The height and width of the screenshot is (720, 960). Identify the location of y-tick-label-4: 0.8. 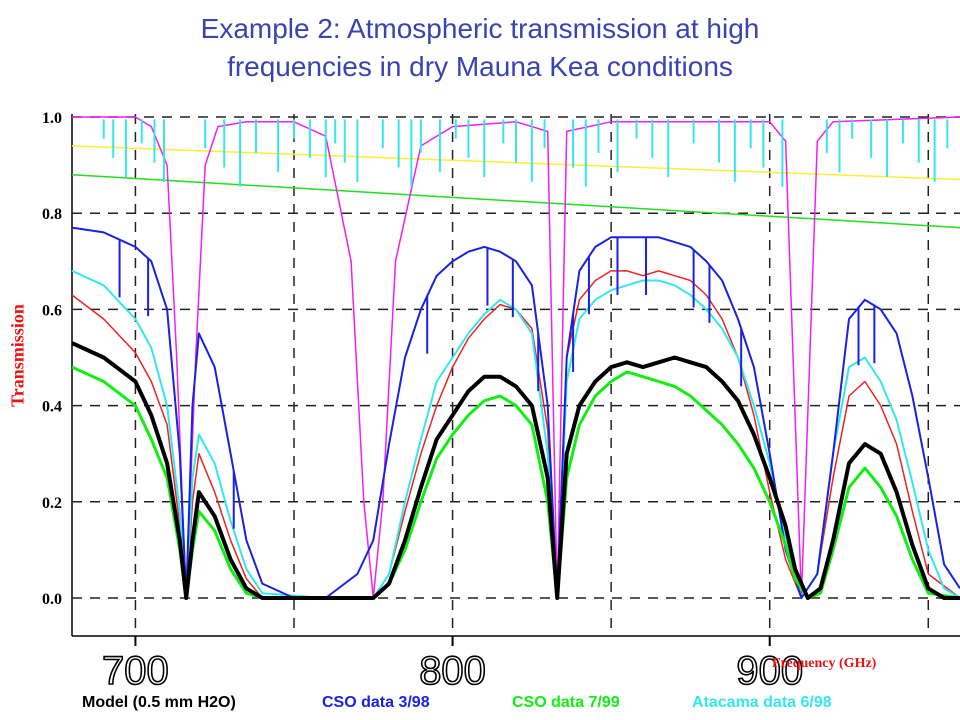
(52, 214).